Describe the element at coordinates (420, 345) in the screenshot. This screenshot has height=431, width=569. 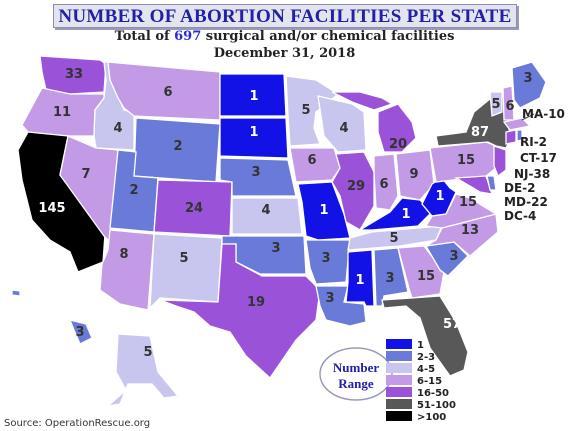
I see `legend-label-1: 1` at that location.